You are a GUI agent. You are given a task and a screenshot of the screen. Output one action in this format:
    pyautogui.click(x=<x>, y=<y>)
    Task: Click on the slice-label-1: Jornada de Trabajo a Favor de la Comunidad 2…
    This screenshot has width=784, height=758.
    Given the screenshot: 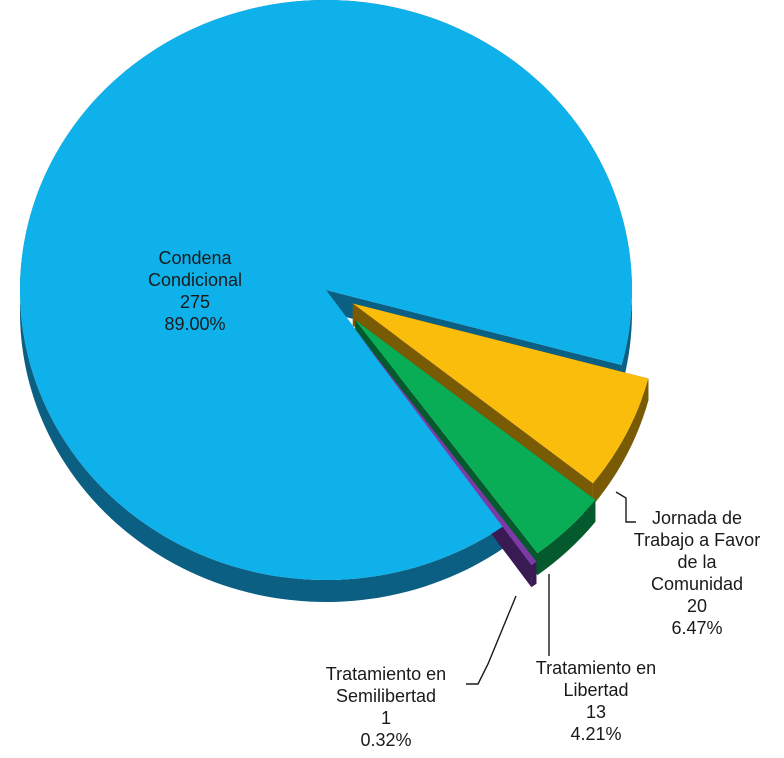 What is the action you would take?
    pyautogui.click(x=697, y=573)
    